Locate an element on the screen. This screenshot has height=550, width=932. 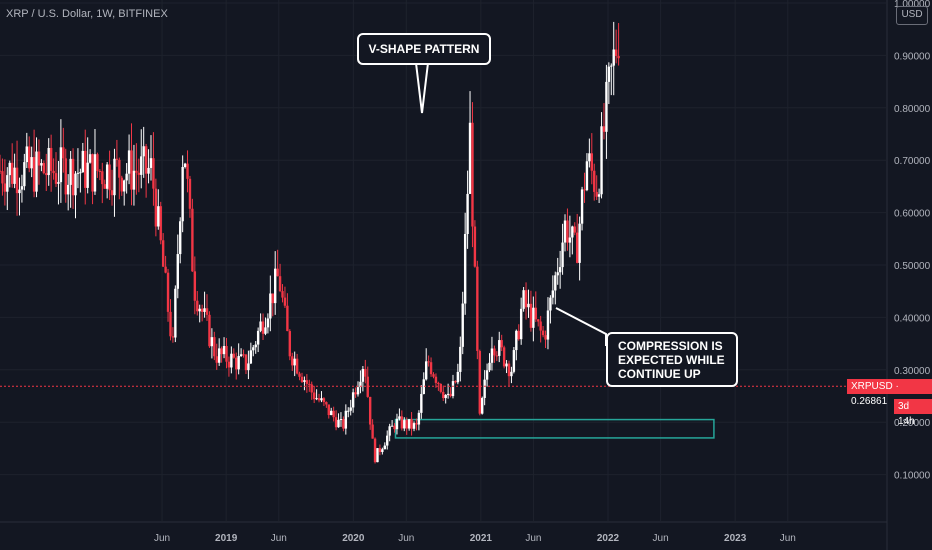
y-tick-label: 0.40000 is located at coordinates (912, 318).